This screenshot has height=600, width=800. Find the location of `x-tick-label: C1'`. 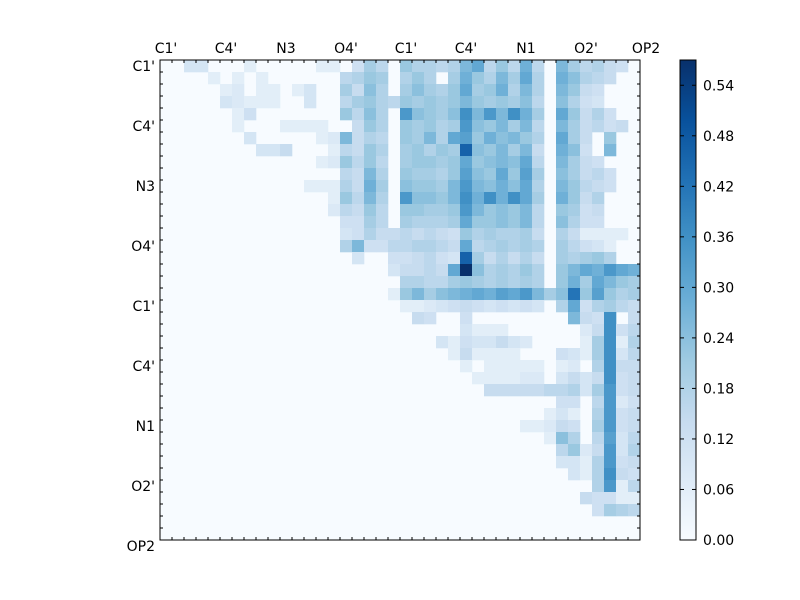

x-tick-label: C1' is located at coordinates (406, 49).